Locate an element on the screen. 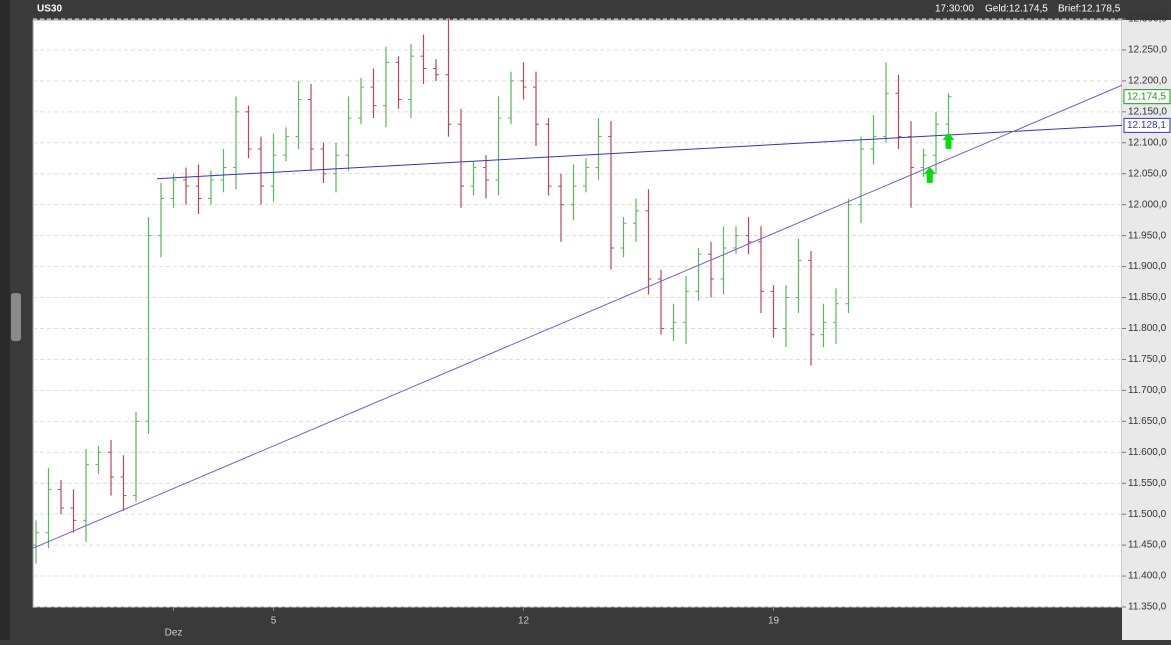 The height and width of the screenshot is (645, 1171). scroll-handle is located at coordinates (16, 317).